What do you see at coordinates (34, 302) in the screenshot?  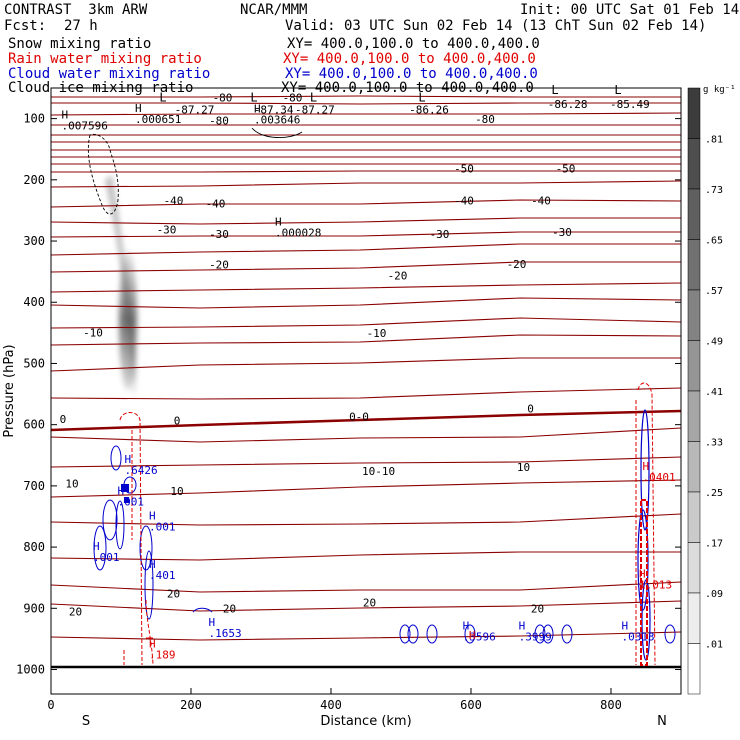 I see `y-tick-label: 400` at bounding box center [34, 302].